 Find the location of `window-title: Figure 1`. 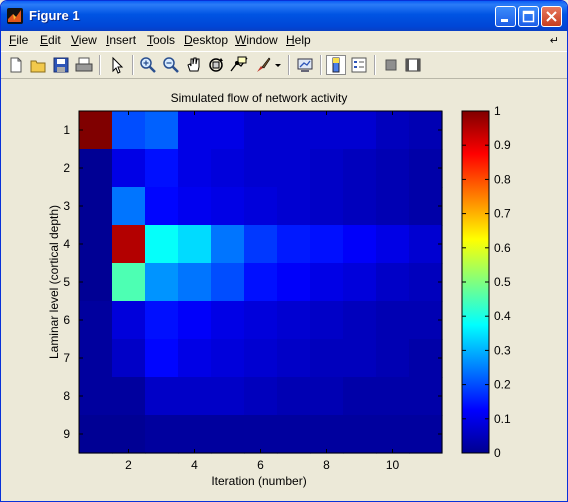

window-title: Figure 1 is located at coordinates (54, 15).